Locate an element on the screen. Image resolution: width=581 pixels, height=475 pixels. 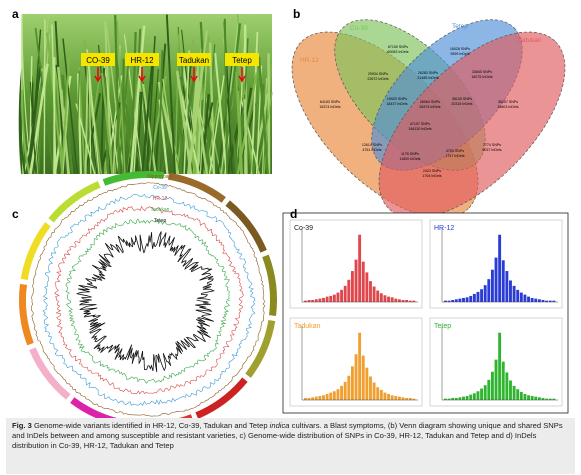
variety-label: Tadukan is located at coordinates (194, 60).